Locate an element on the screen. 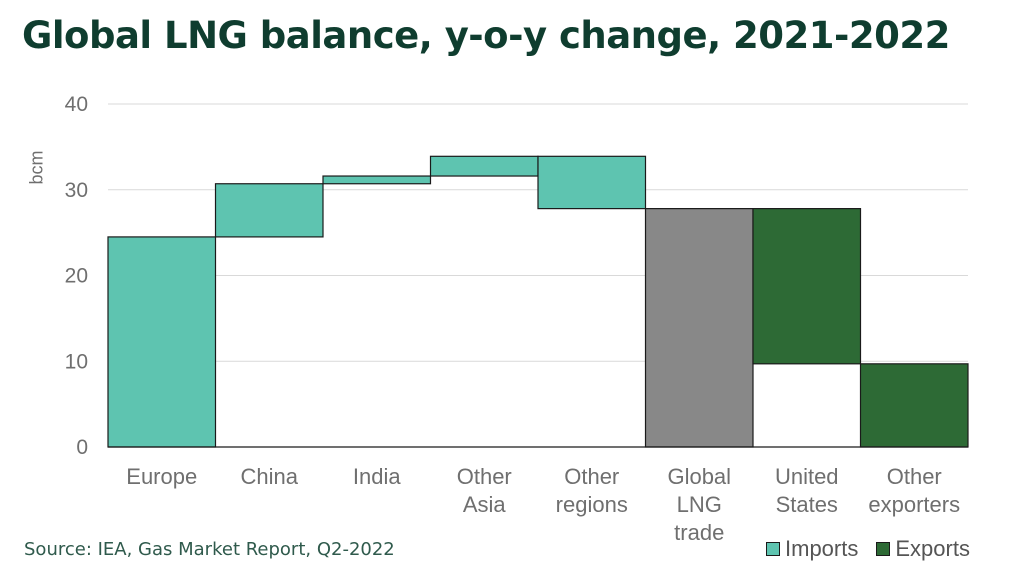  bar-india is located at coordinates (377, 180).